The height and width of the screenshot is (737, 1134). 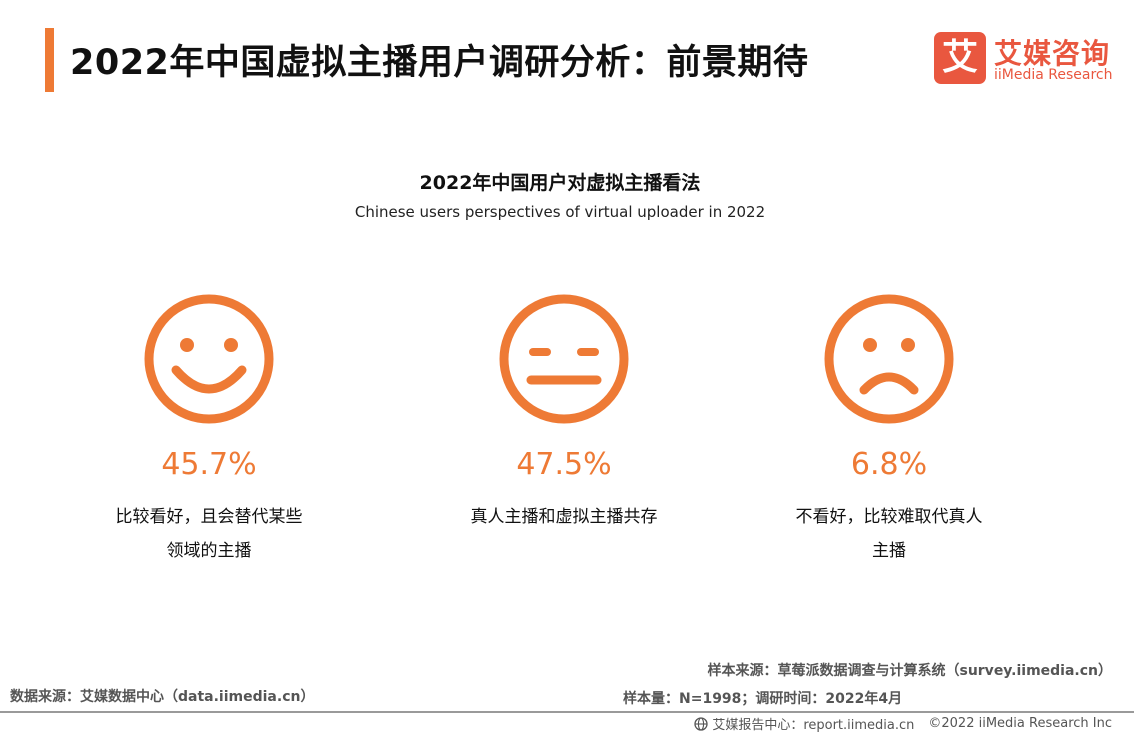 I want to click on opinion-description: 真人主播和虚拟主播共存, so click(x=564, y=517).